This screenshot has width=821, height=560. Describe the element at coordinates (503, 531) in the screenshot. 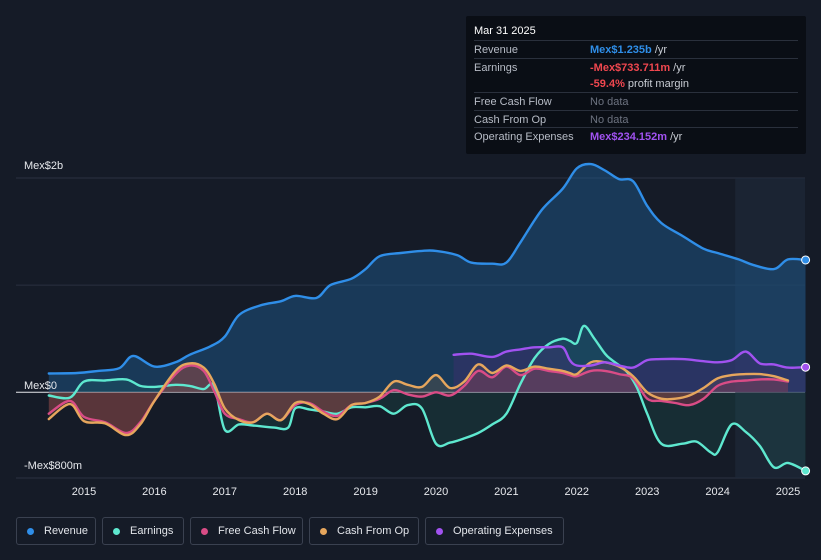

I see `legend-label: Operating Expenses` at that location.